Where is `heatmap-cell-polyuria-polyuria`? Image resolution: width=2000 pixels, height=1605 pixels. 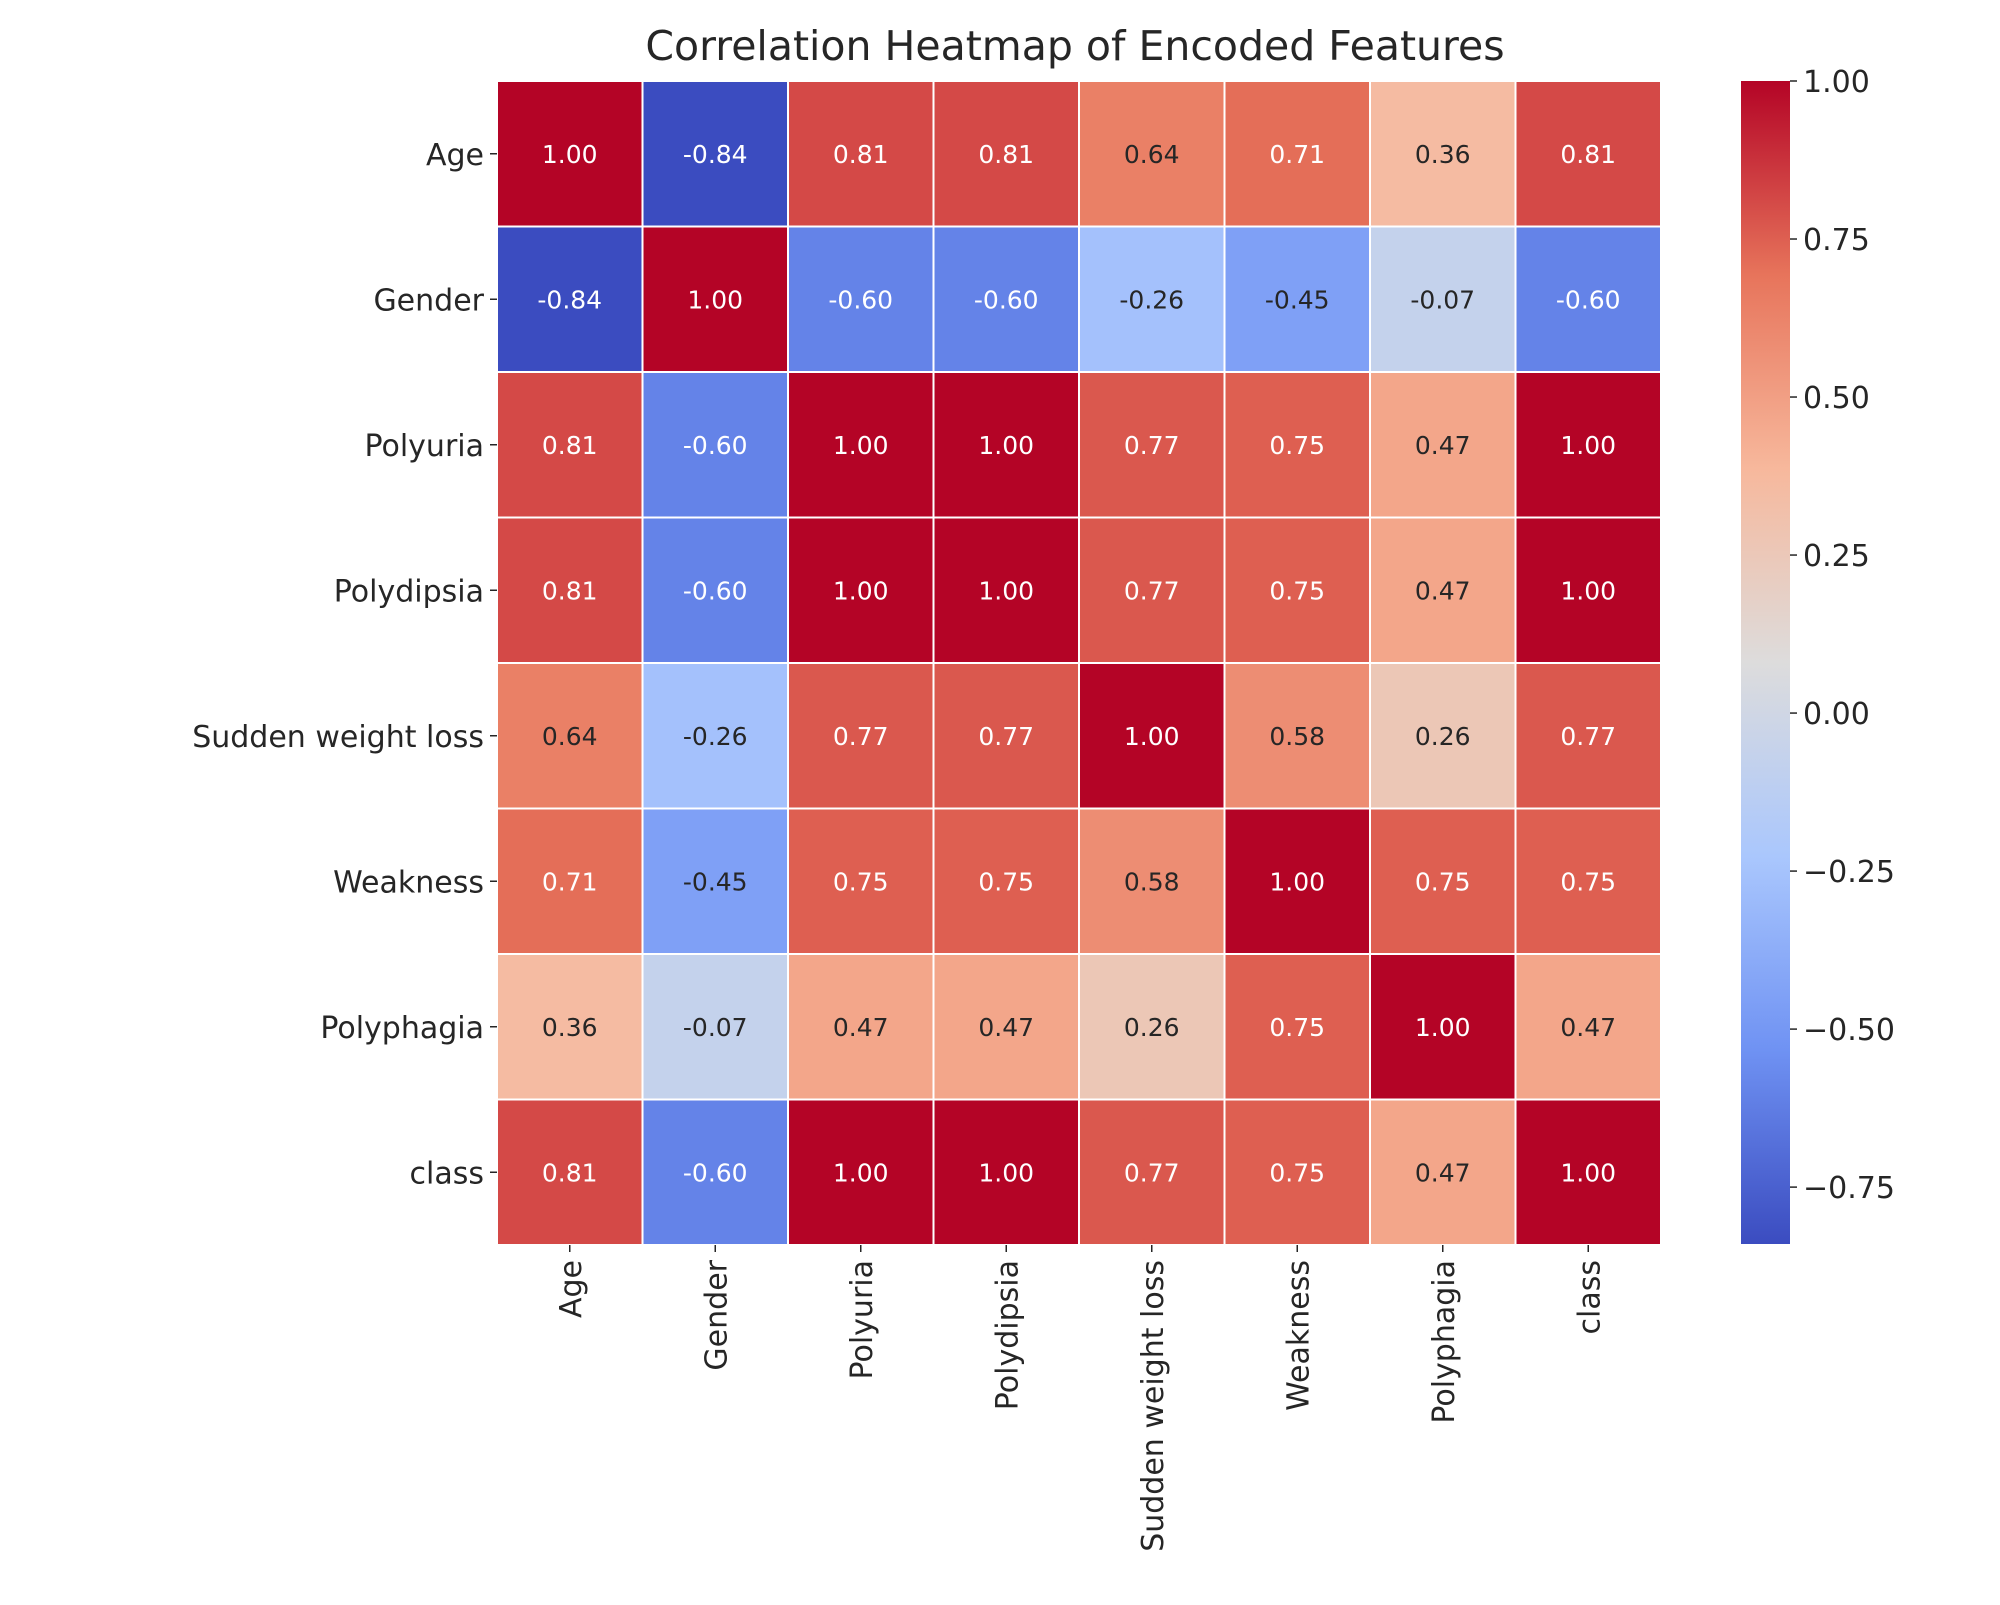
heatmap-cell-polyuria-polyuria is located at coordinates (861, 445).